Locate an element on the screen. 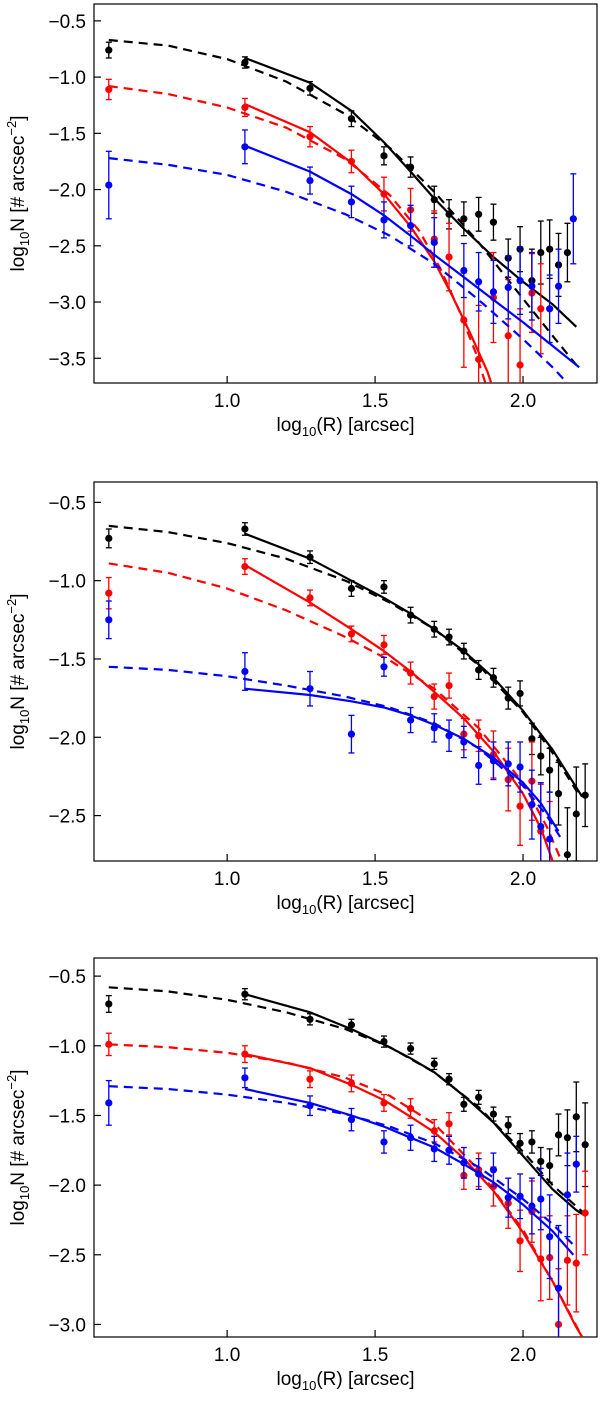 The height and width of the screenshot is (1401, 600). x-axis-label: log10(R) [arcsec] is located at coordinates (345, 427).